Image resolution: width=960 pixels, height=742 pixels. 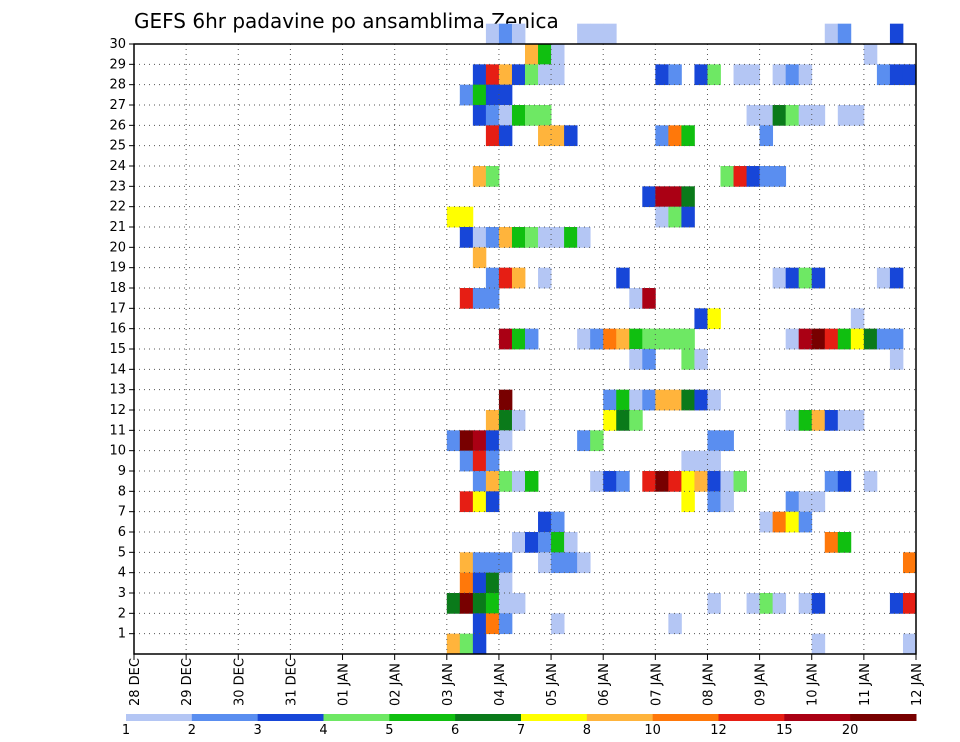 What do you see at coordinates (122, 532) in the screenshot?
I see `y-tick-label: 6` at bounding box center [122, 532].